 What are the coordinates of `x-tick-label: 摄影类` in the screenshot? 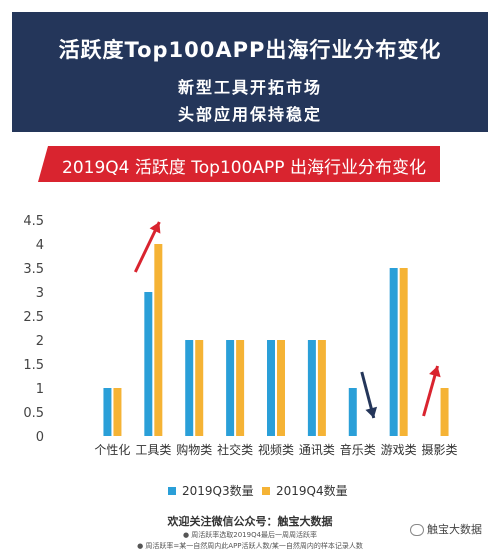 It's located at (440, 449).